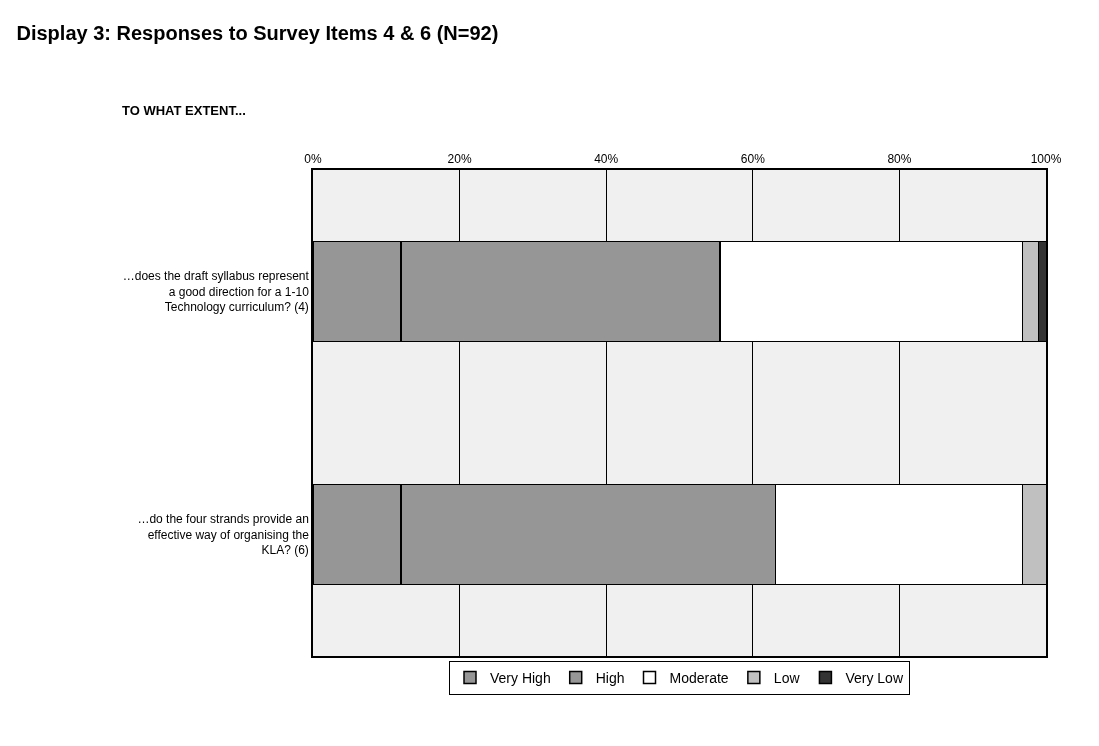  I want to click on legend-label: Moderate, so click(699, 677).